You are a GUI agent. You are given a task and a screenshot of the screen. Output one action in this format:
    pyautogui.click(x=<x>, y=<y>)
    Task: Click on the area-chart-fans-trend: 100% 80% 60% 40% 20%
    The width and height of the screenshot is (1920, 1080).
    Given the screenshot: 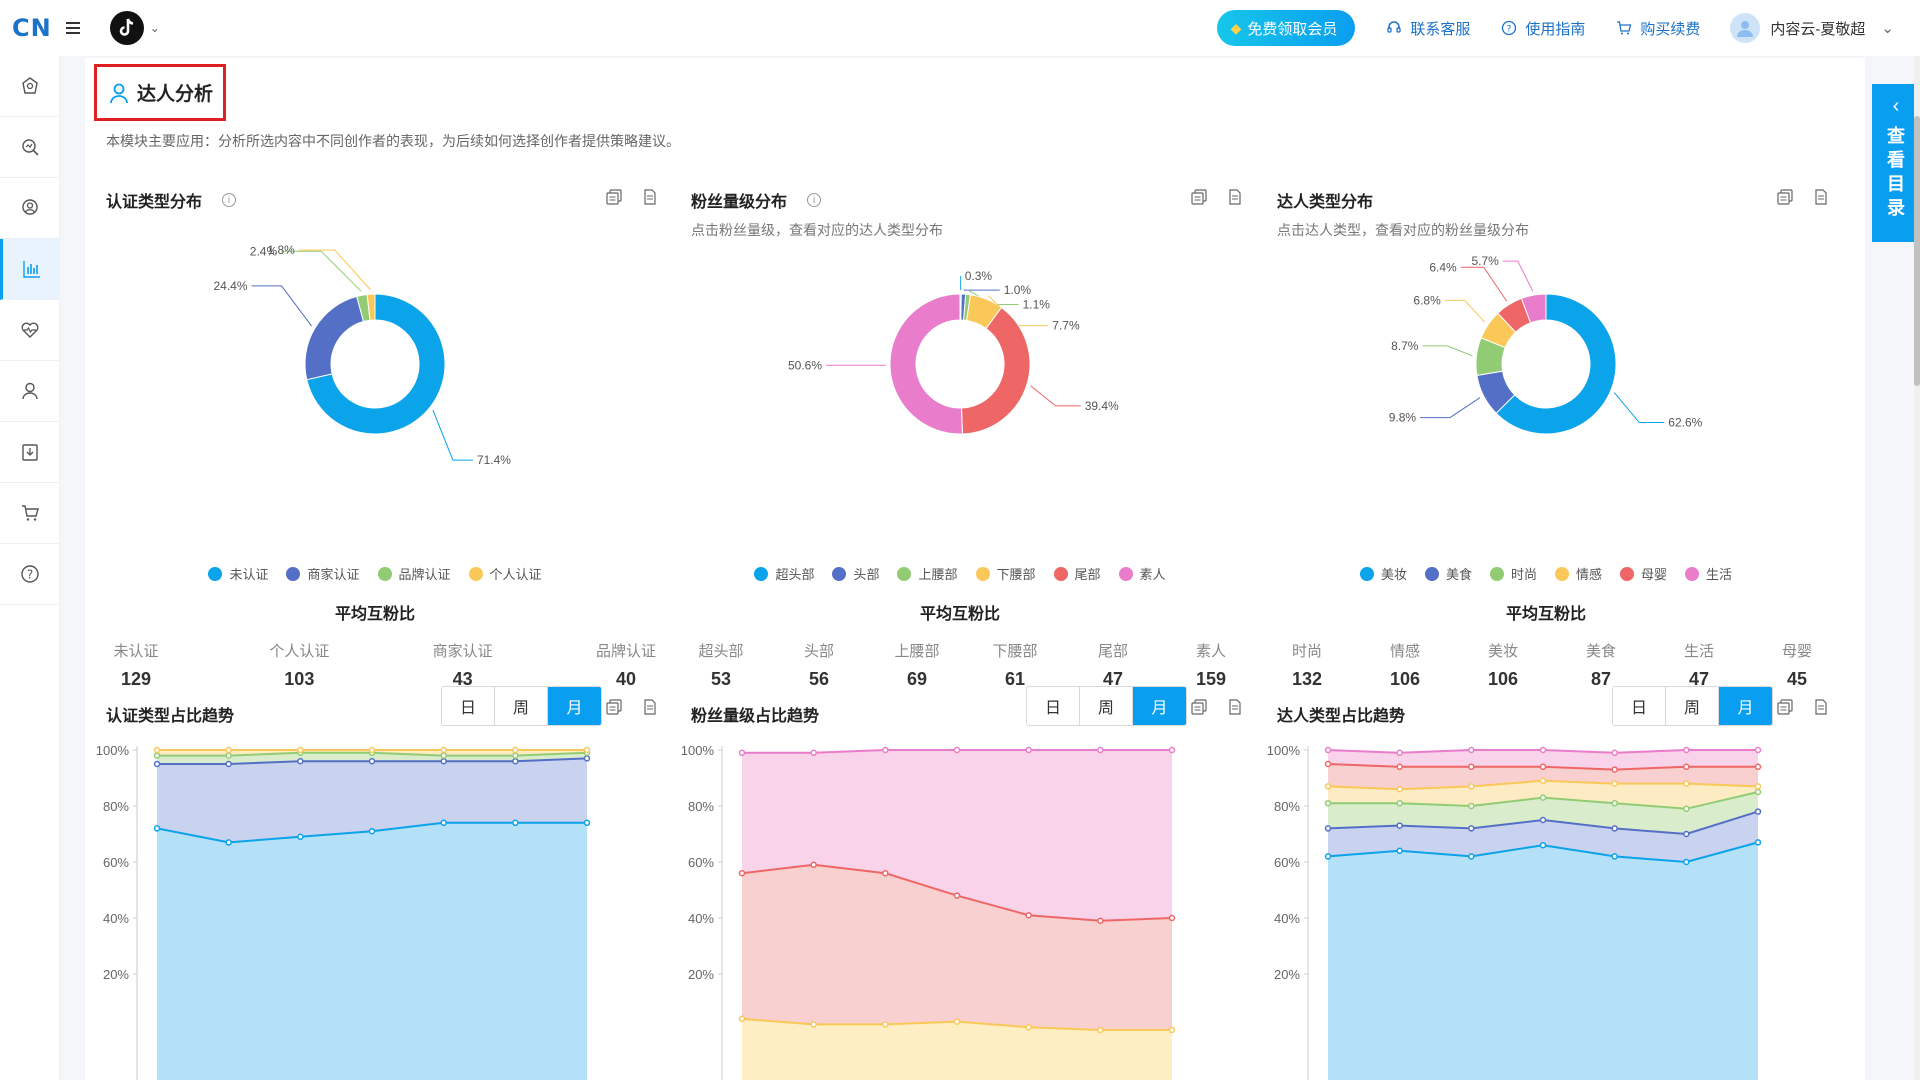 What is the action you would take?
    pyautogui.click(x=960, y=908)
    